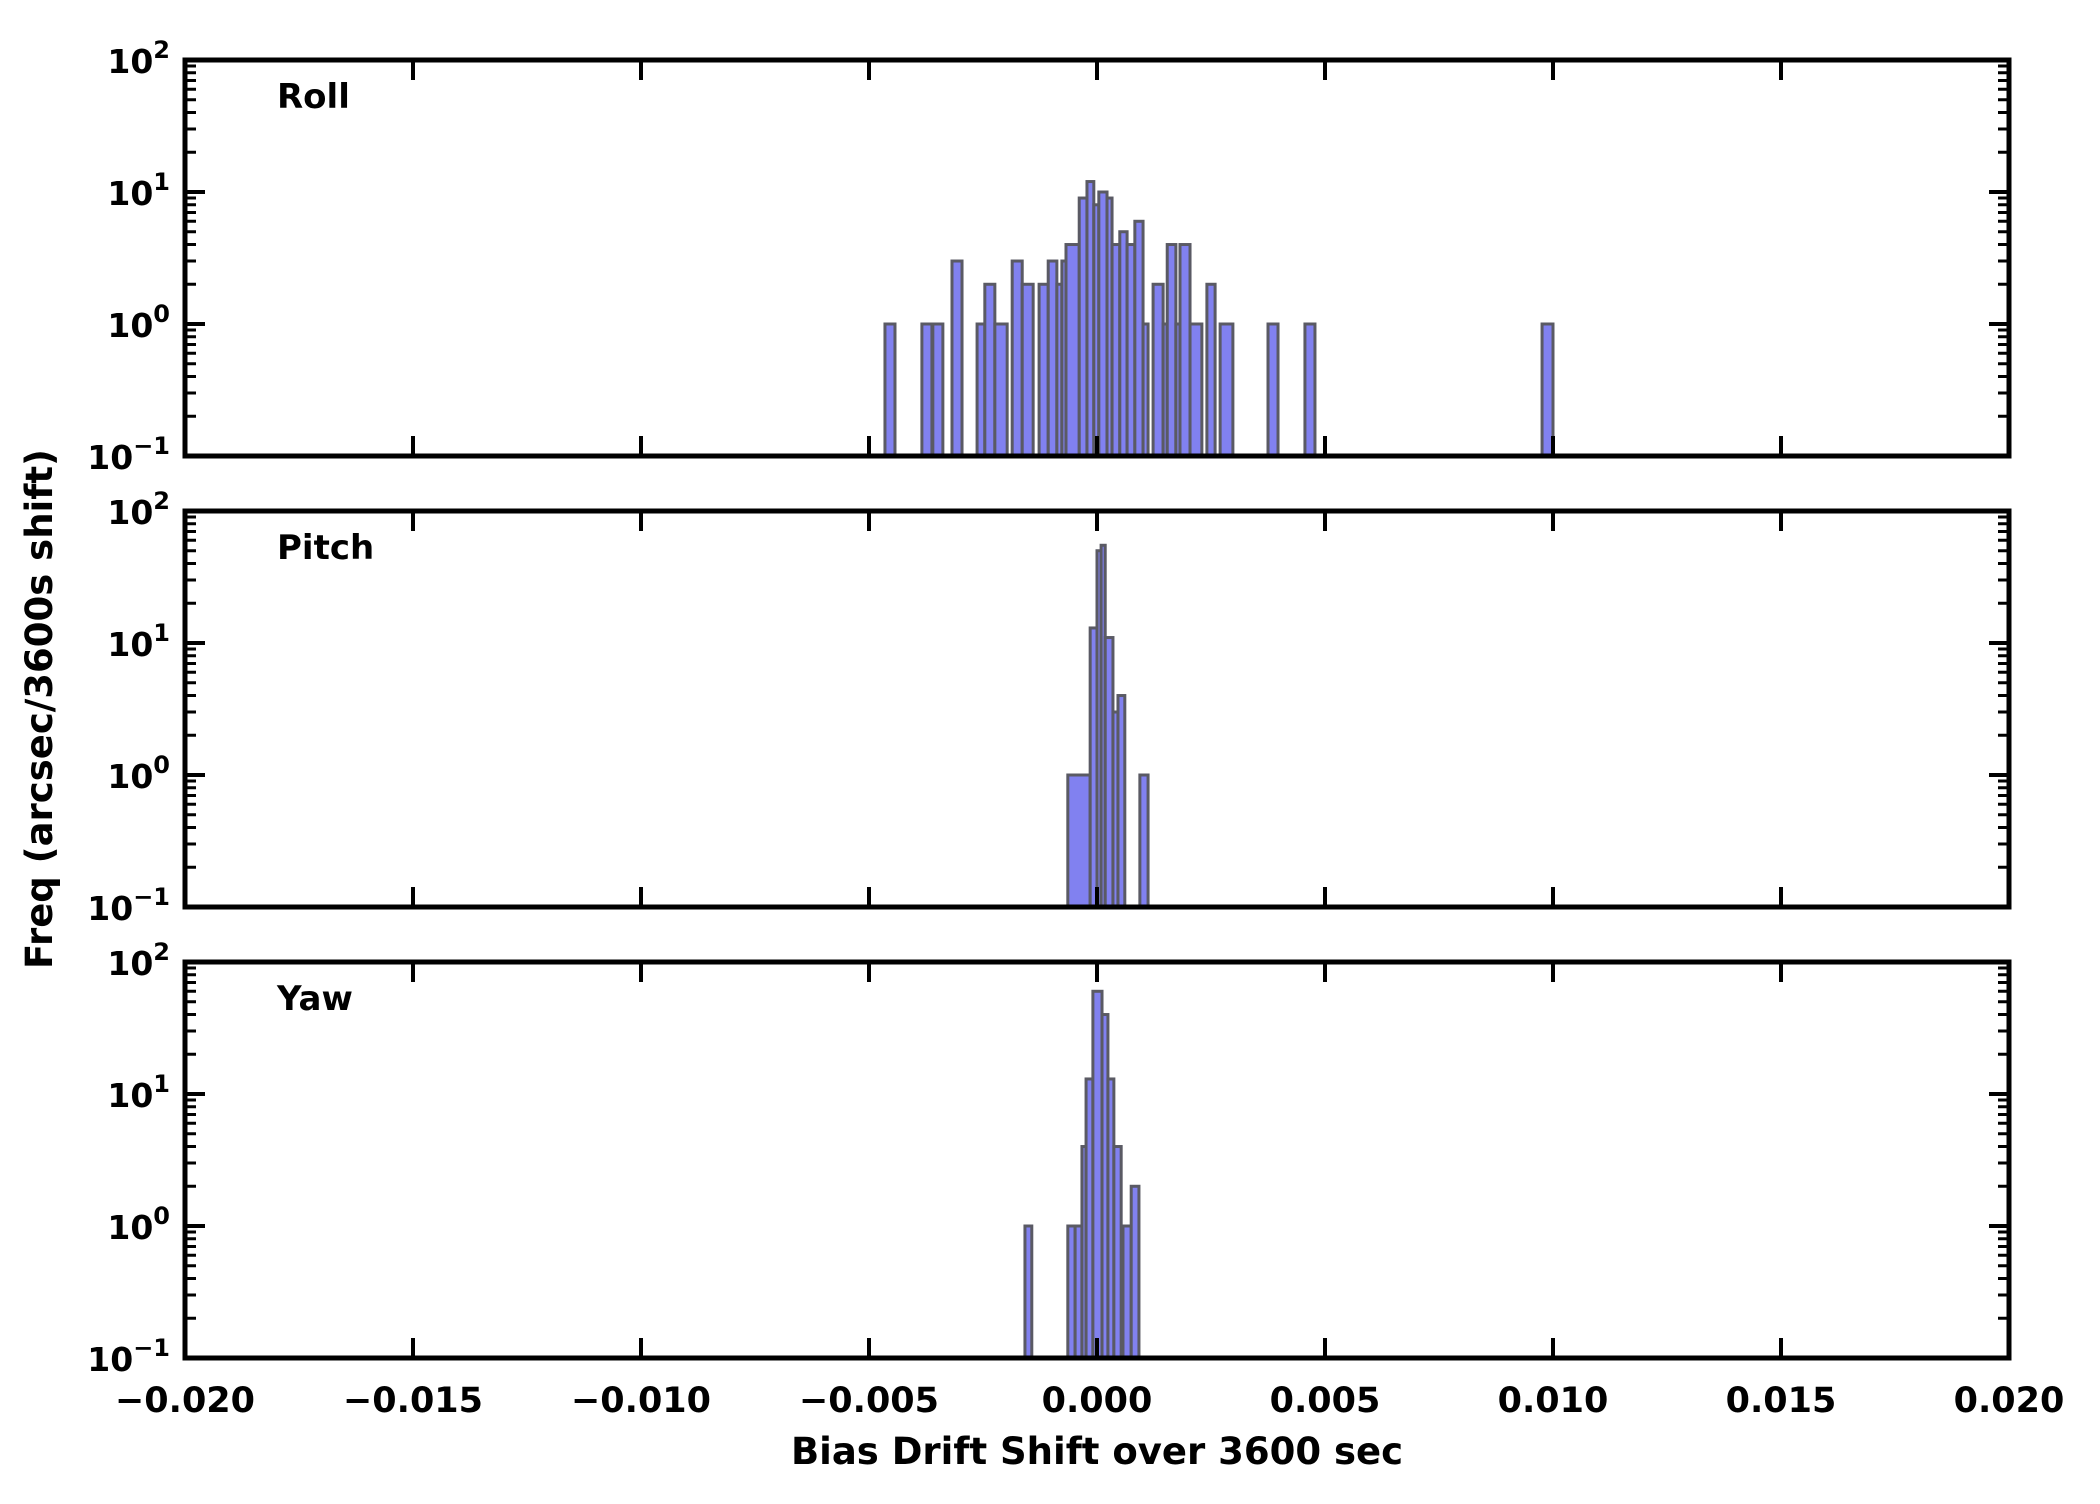 This screenshot has width=2100, height=1504. What do you see at coordinates (313, 97) in the screenshot?
I see `panel-label-roll: Roll` at bounding box center [313, 97].